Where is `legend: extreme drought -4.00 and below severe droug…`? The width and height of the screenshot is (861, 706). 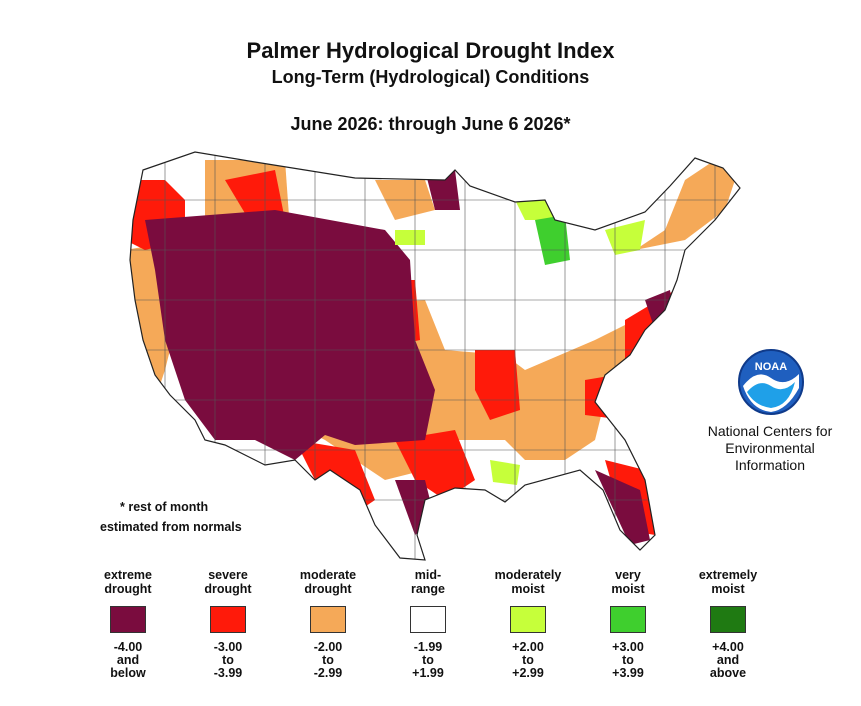 legend: extreme drought -4.00 and below severe droug… is located at coordinates (438, 628).